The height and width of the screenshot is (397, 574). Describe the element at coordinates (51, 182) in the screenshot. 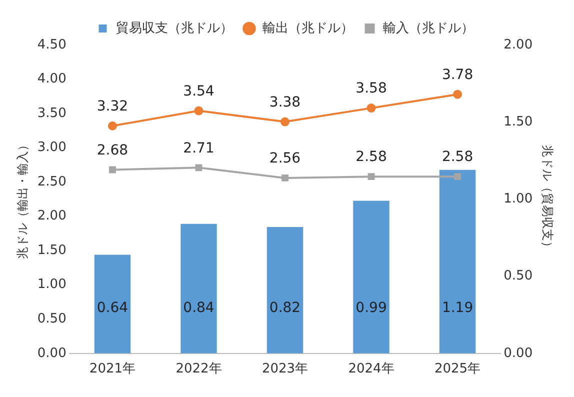

I see `y-tick-label: 2.50` at that location.